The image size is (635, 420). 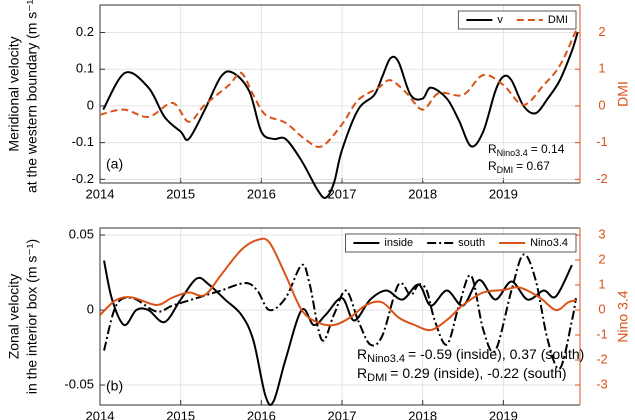 What do you see at coordinates (601, 233) in the screenshot?
I see `y2-tick-label: 3` at bounding box center [601, 233].